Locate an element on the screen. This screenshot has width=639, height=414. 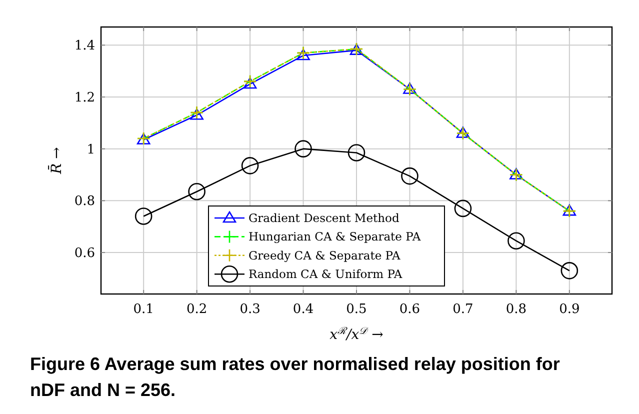
x-tick-label: 0.6 is located at coordinates (409, 309).